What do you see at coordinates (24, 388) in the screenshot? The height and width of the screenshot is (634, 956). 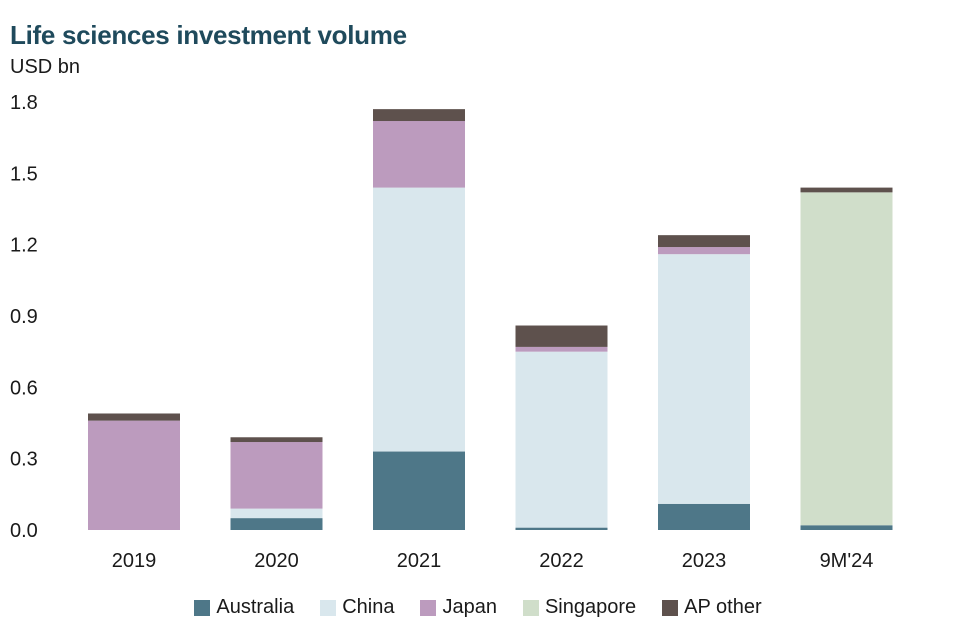 I see `y-tick-label: 0.6` at bounding box center [24, 388].